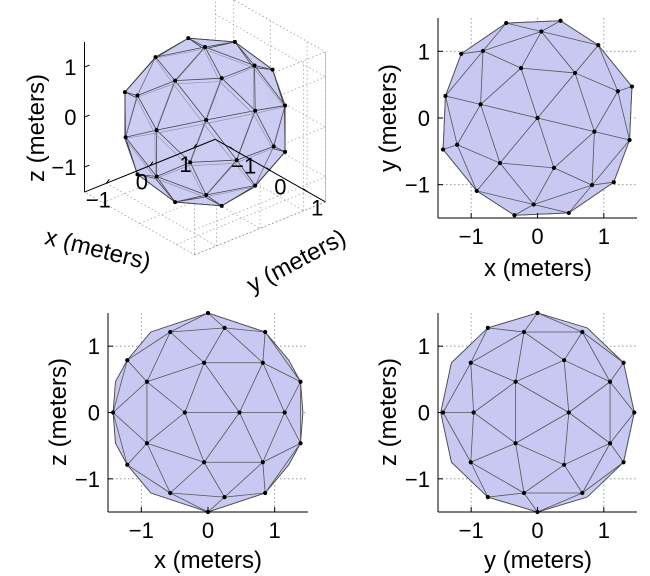 The height and width of the screenshot is (576, 650). Describe the element at coordinates (417, 185) in the screenshot. I see `y-tick-label-1-0: −1` at that location.